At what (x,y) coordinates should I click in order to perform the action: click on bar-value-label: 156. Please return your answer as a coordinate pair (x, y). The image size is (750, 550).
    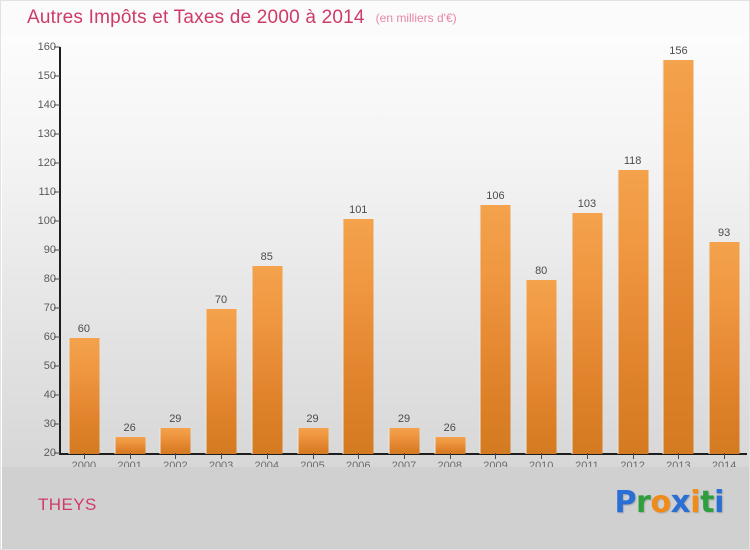
    Looking at the image, I should click on (678, 50).